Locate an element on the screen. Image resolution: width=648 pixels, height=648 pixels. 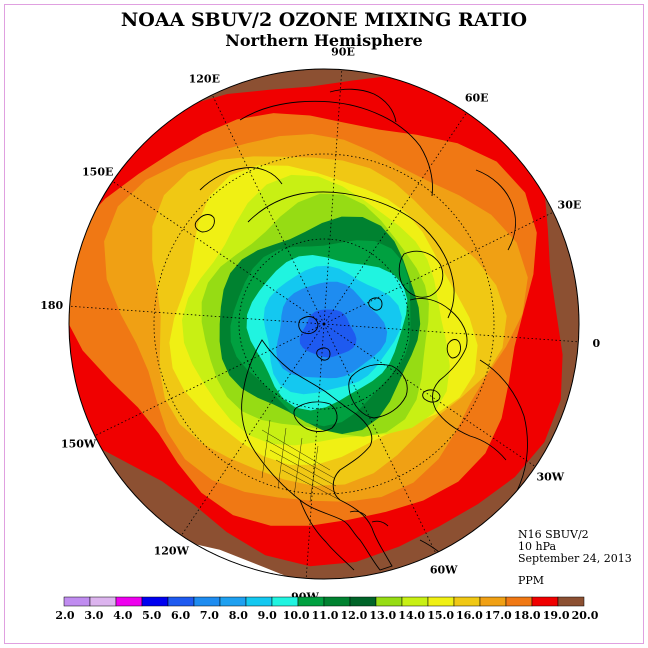
colorbar-tick-label: 6.0 is located at coordinates (180, 615).